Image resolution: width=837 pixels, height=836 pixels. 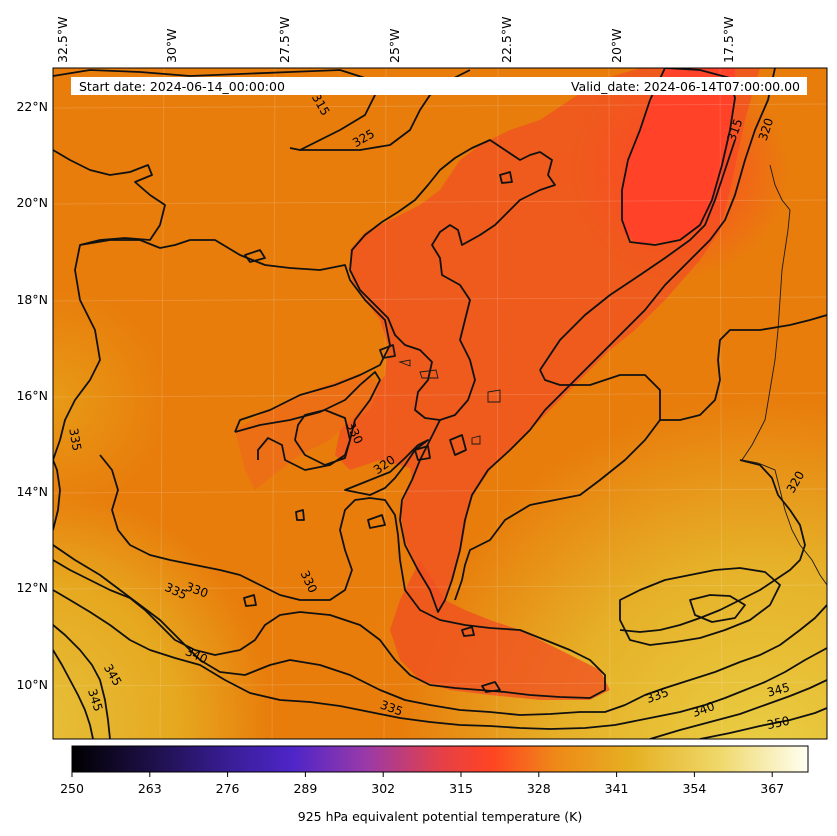 I want to click on contour-se-inner, so click(x=717, y=608).